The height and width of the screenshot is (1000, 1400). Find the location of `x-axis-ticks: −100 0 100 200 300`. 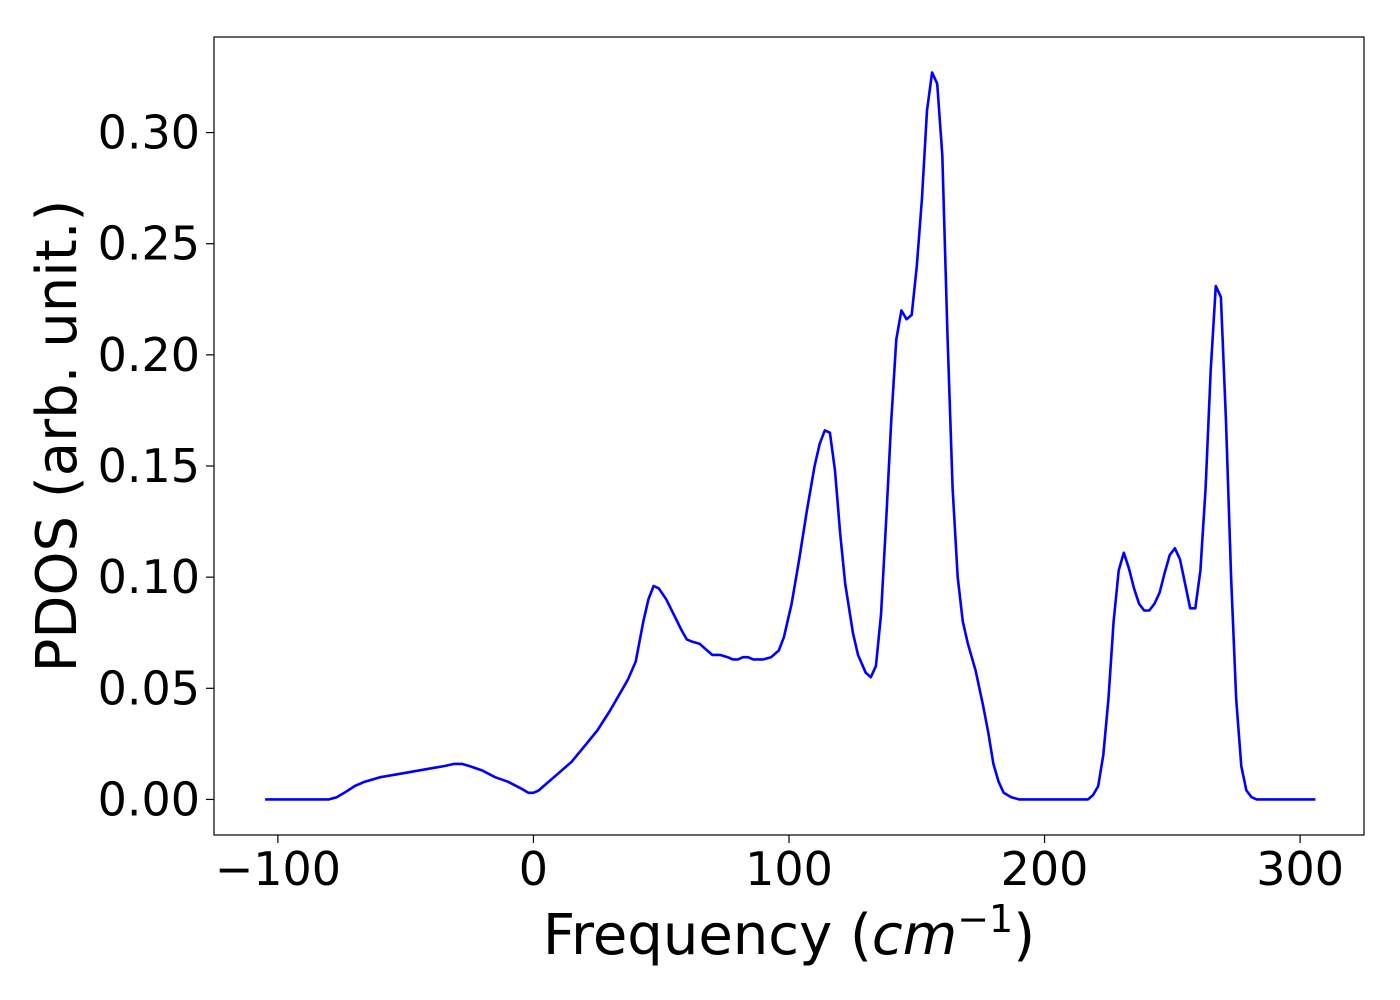

x-axis-ticks: −100 0 100 200 300 is located at coordinates (779, 865).